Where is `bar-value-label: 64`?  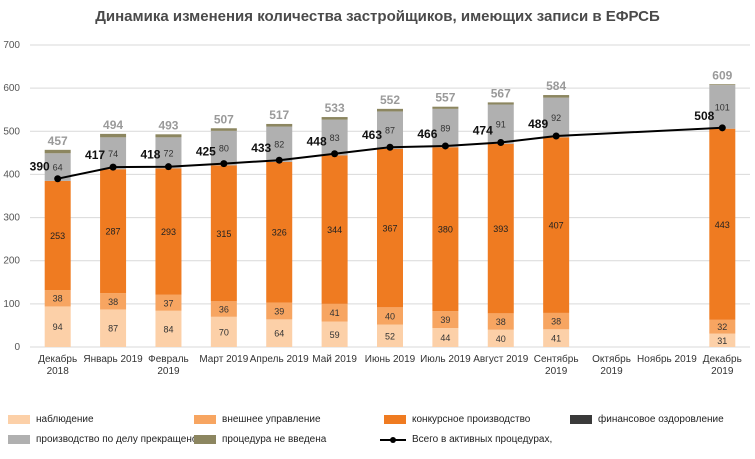 bar-value-label: 64 is located at coordinates (58, 168).